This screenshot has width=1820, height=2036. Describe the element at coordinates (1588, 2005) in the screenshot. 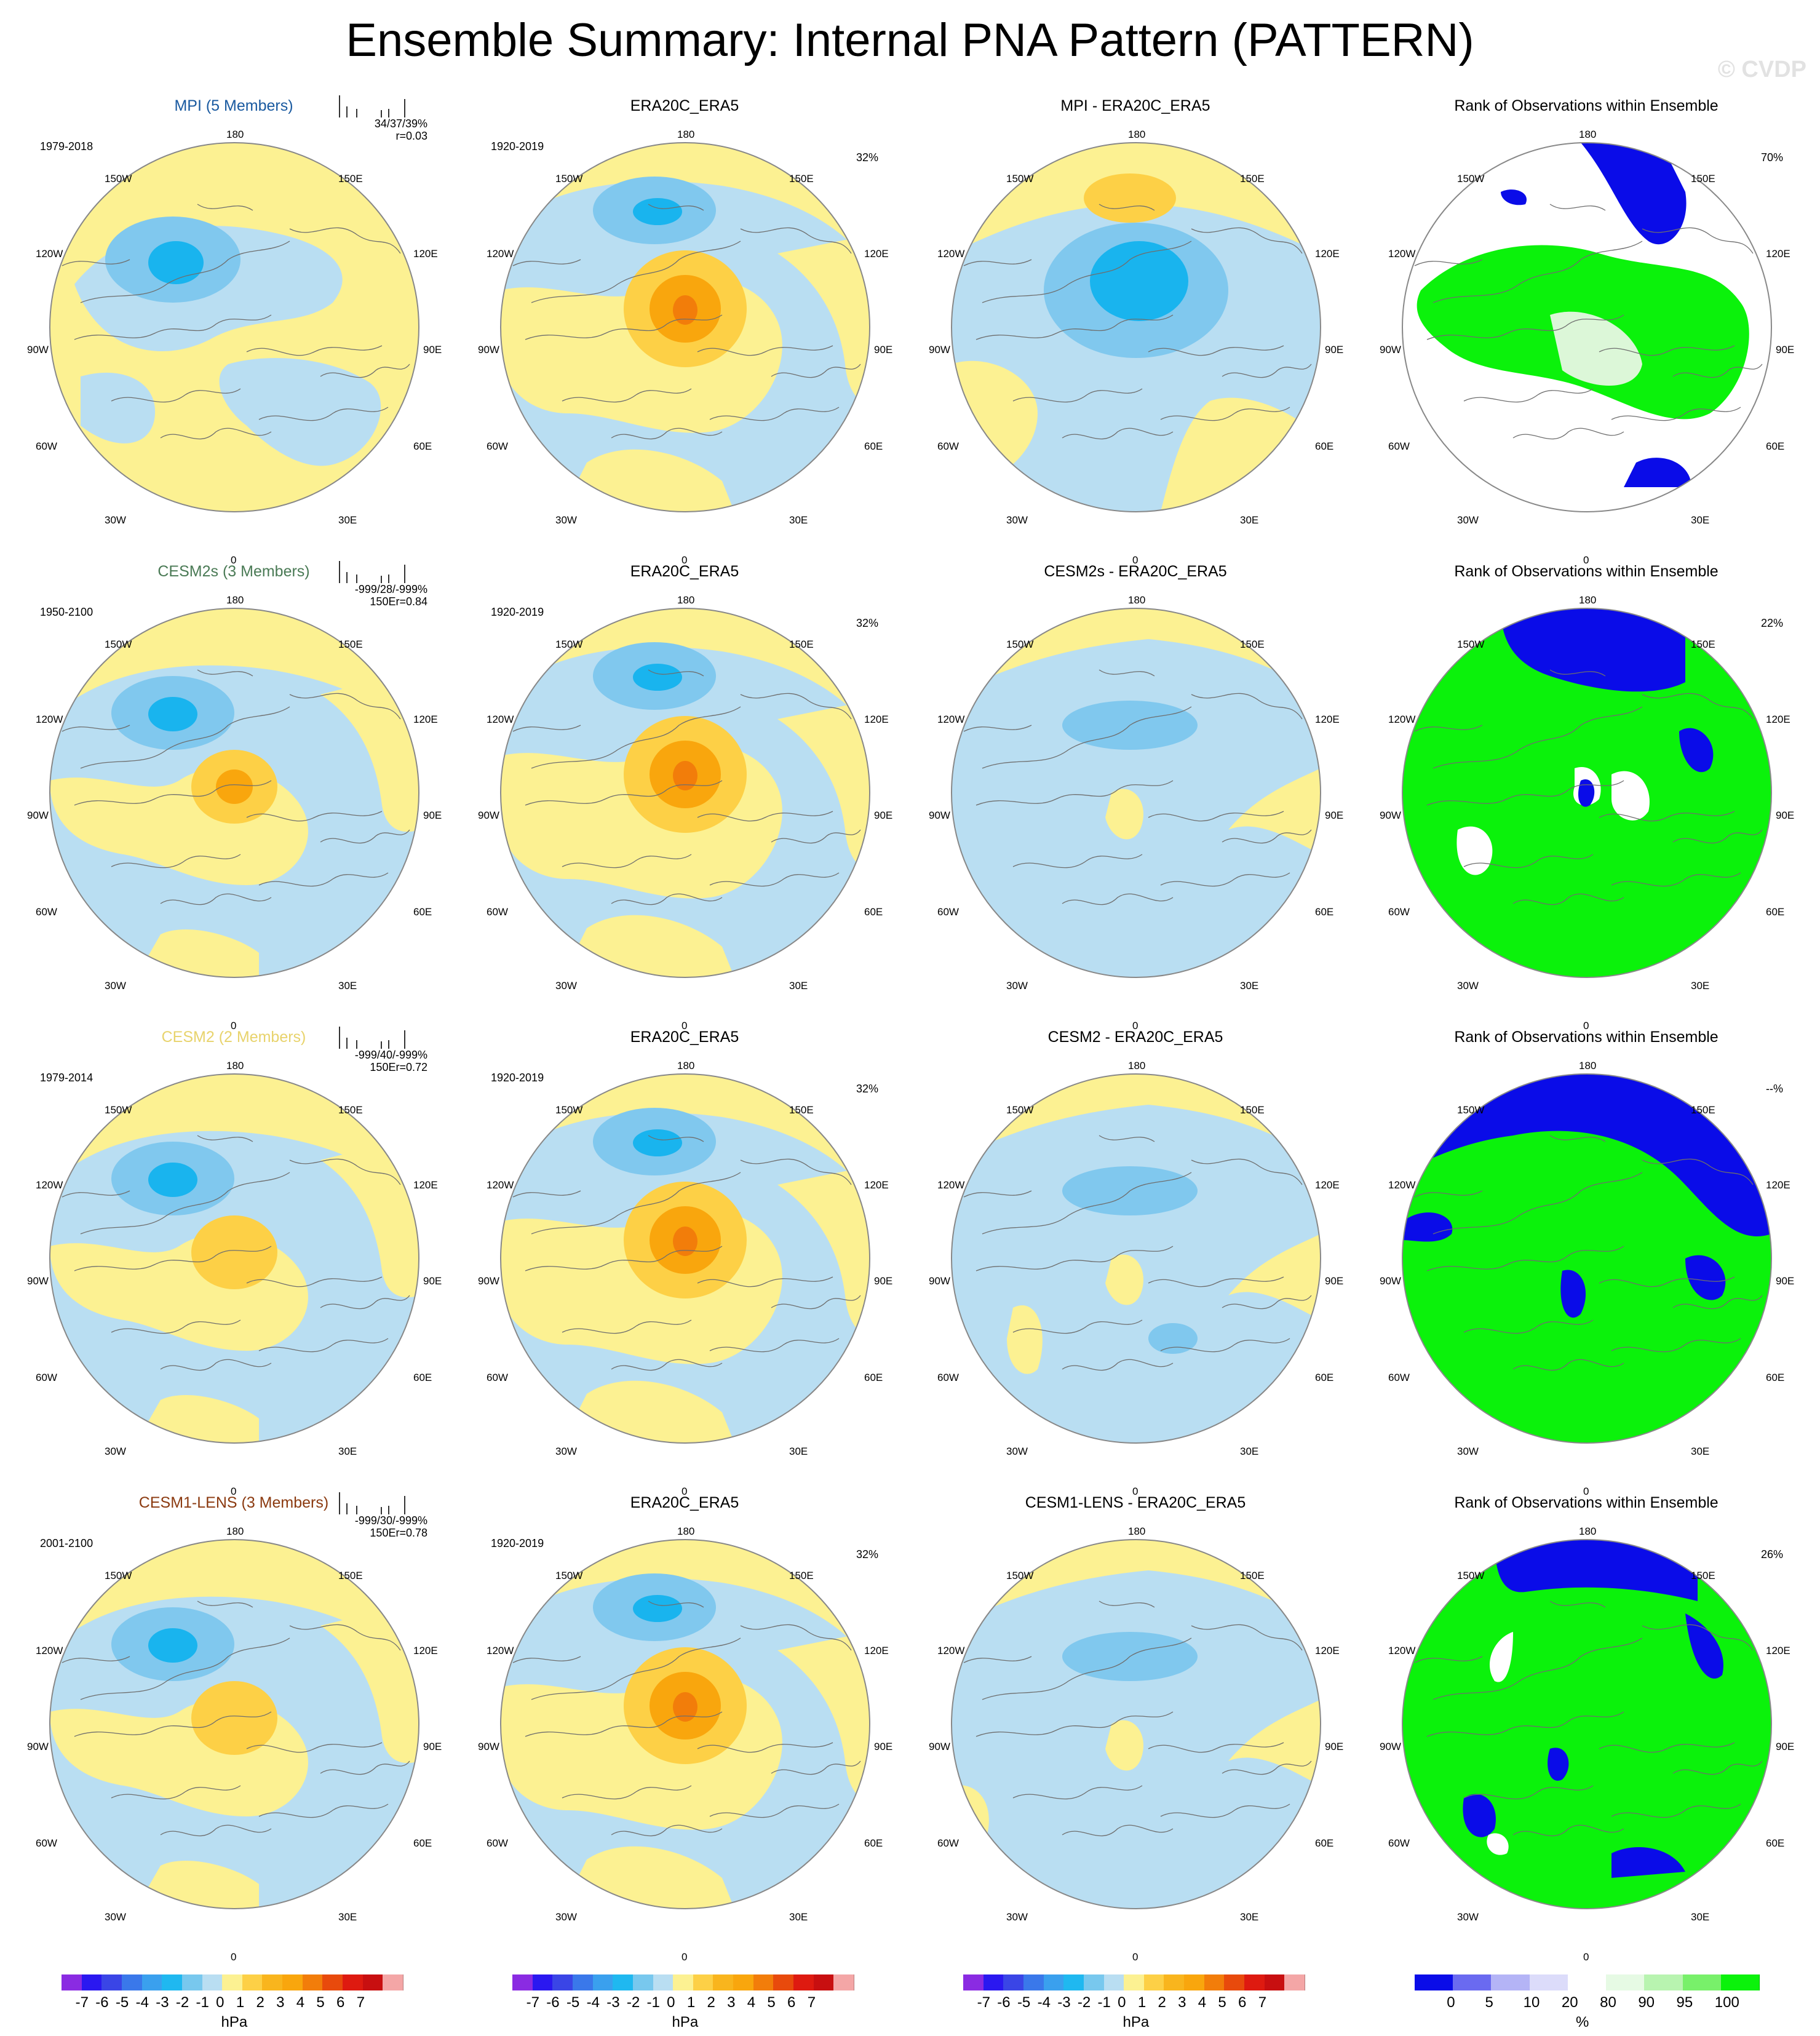

I see `colorbar-rank: 0 5 10 20 80 90 95 100%` at that location.